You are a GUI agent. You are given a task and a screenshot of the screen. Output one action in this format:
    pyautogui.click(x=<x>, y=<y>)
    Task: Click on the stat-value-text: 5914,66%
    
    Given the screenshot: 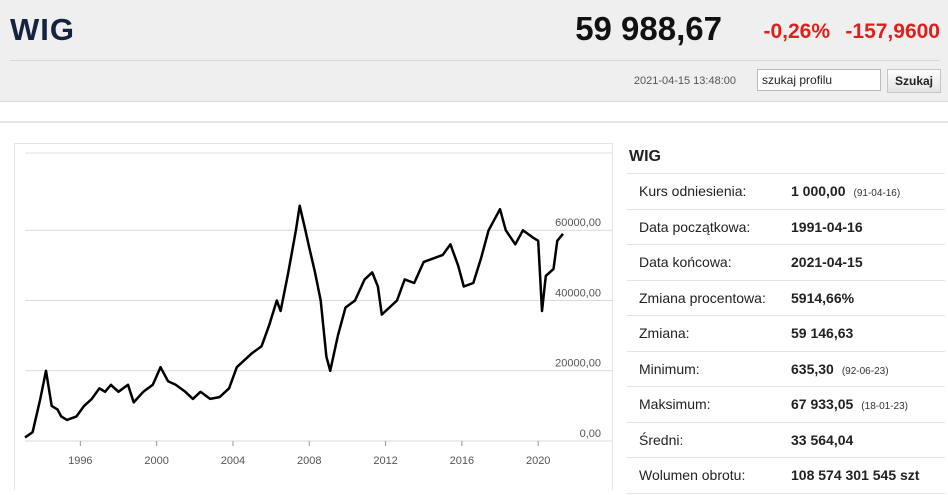 What is the action you would take?
    pyautogui.click(x=823, y=297)
    